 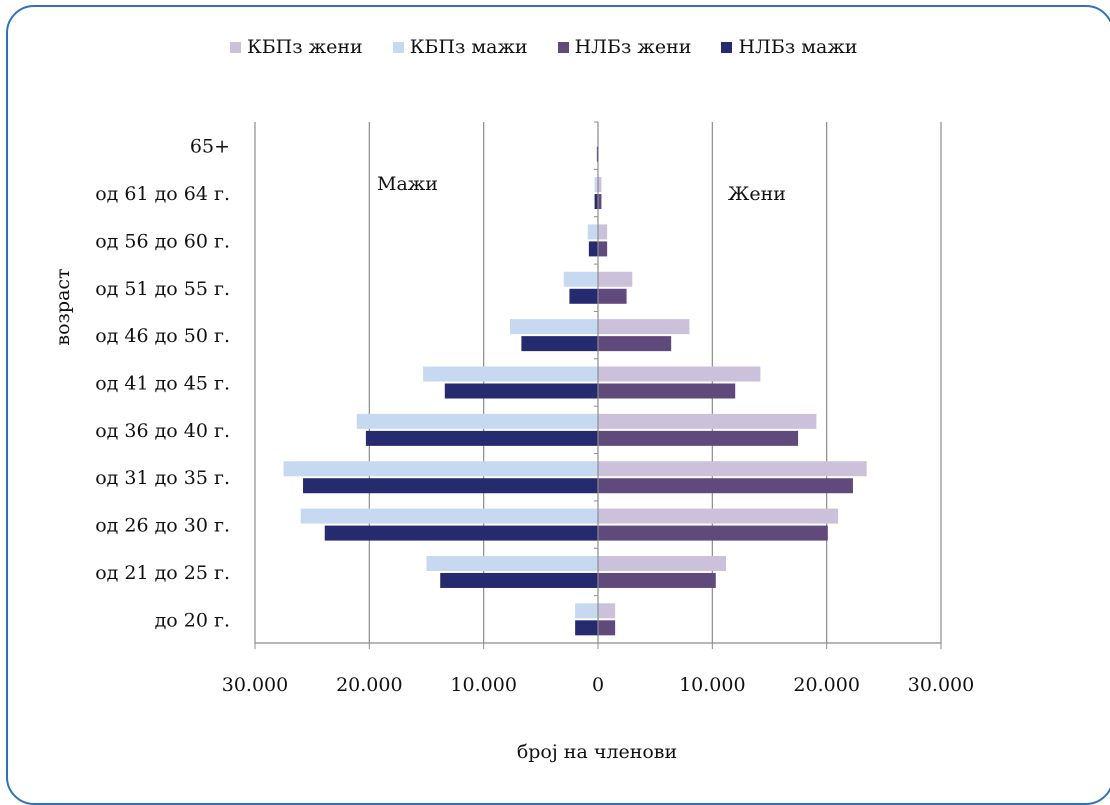 What do you see at coordinates (162, 384) in the screenshot?
I see `y-tick-label-5: од 41 до 45 г.` at bounding box center [162, 384].